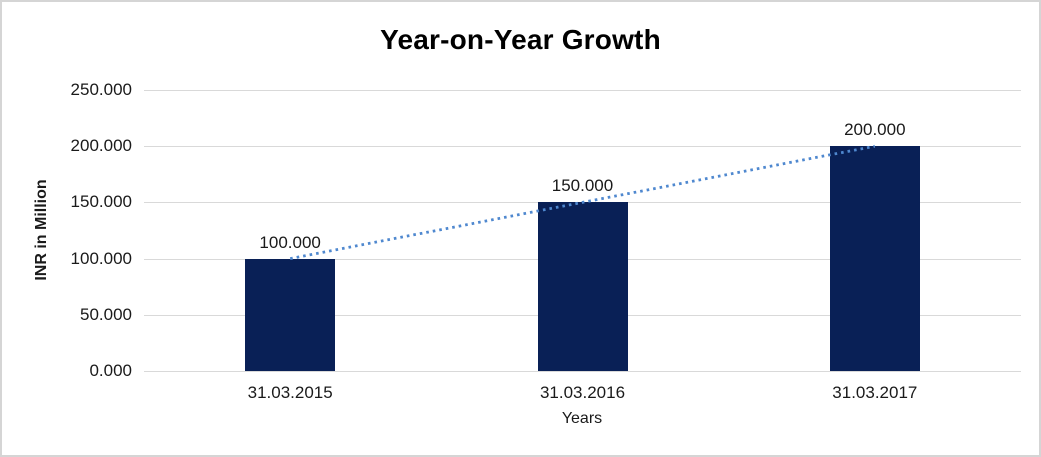 The width and height of the screenshot is (1041, 457). What do you see at coordinates (875, 392) in the screenshot?
I see `x-tick-label: 31.03.2017` at bounding box center [875, 392].